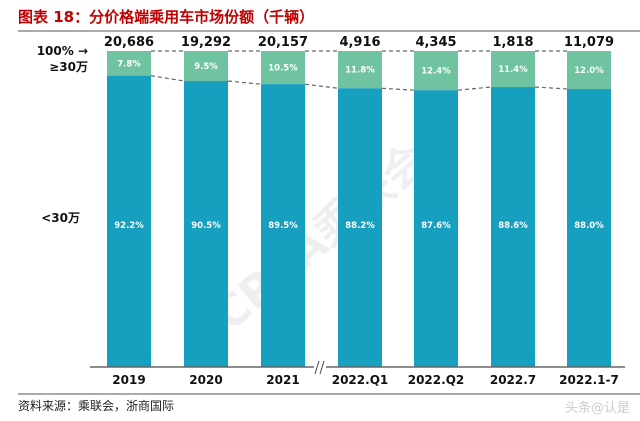 The height and width of the screenshot is (421, 640). What do you see at coordinates (435, 42) in the screenshot?
I see `total-label: 4,345` at bounding box center [435, 42].